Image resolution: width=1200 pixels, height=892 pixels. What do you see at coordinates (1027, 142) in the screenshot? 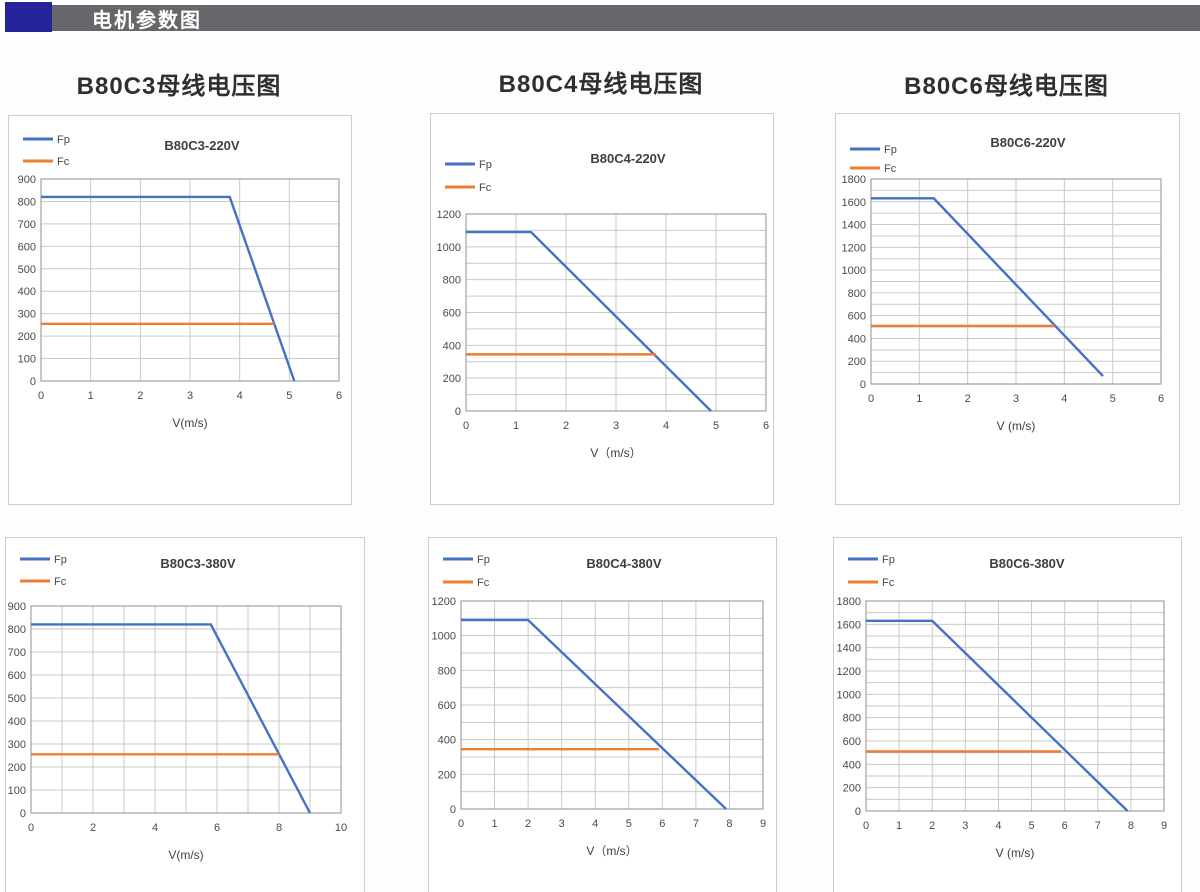
I see `chart-title: B80C6-220V` at bounding box center [1027, 142].